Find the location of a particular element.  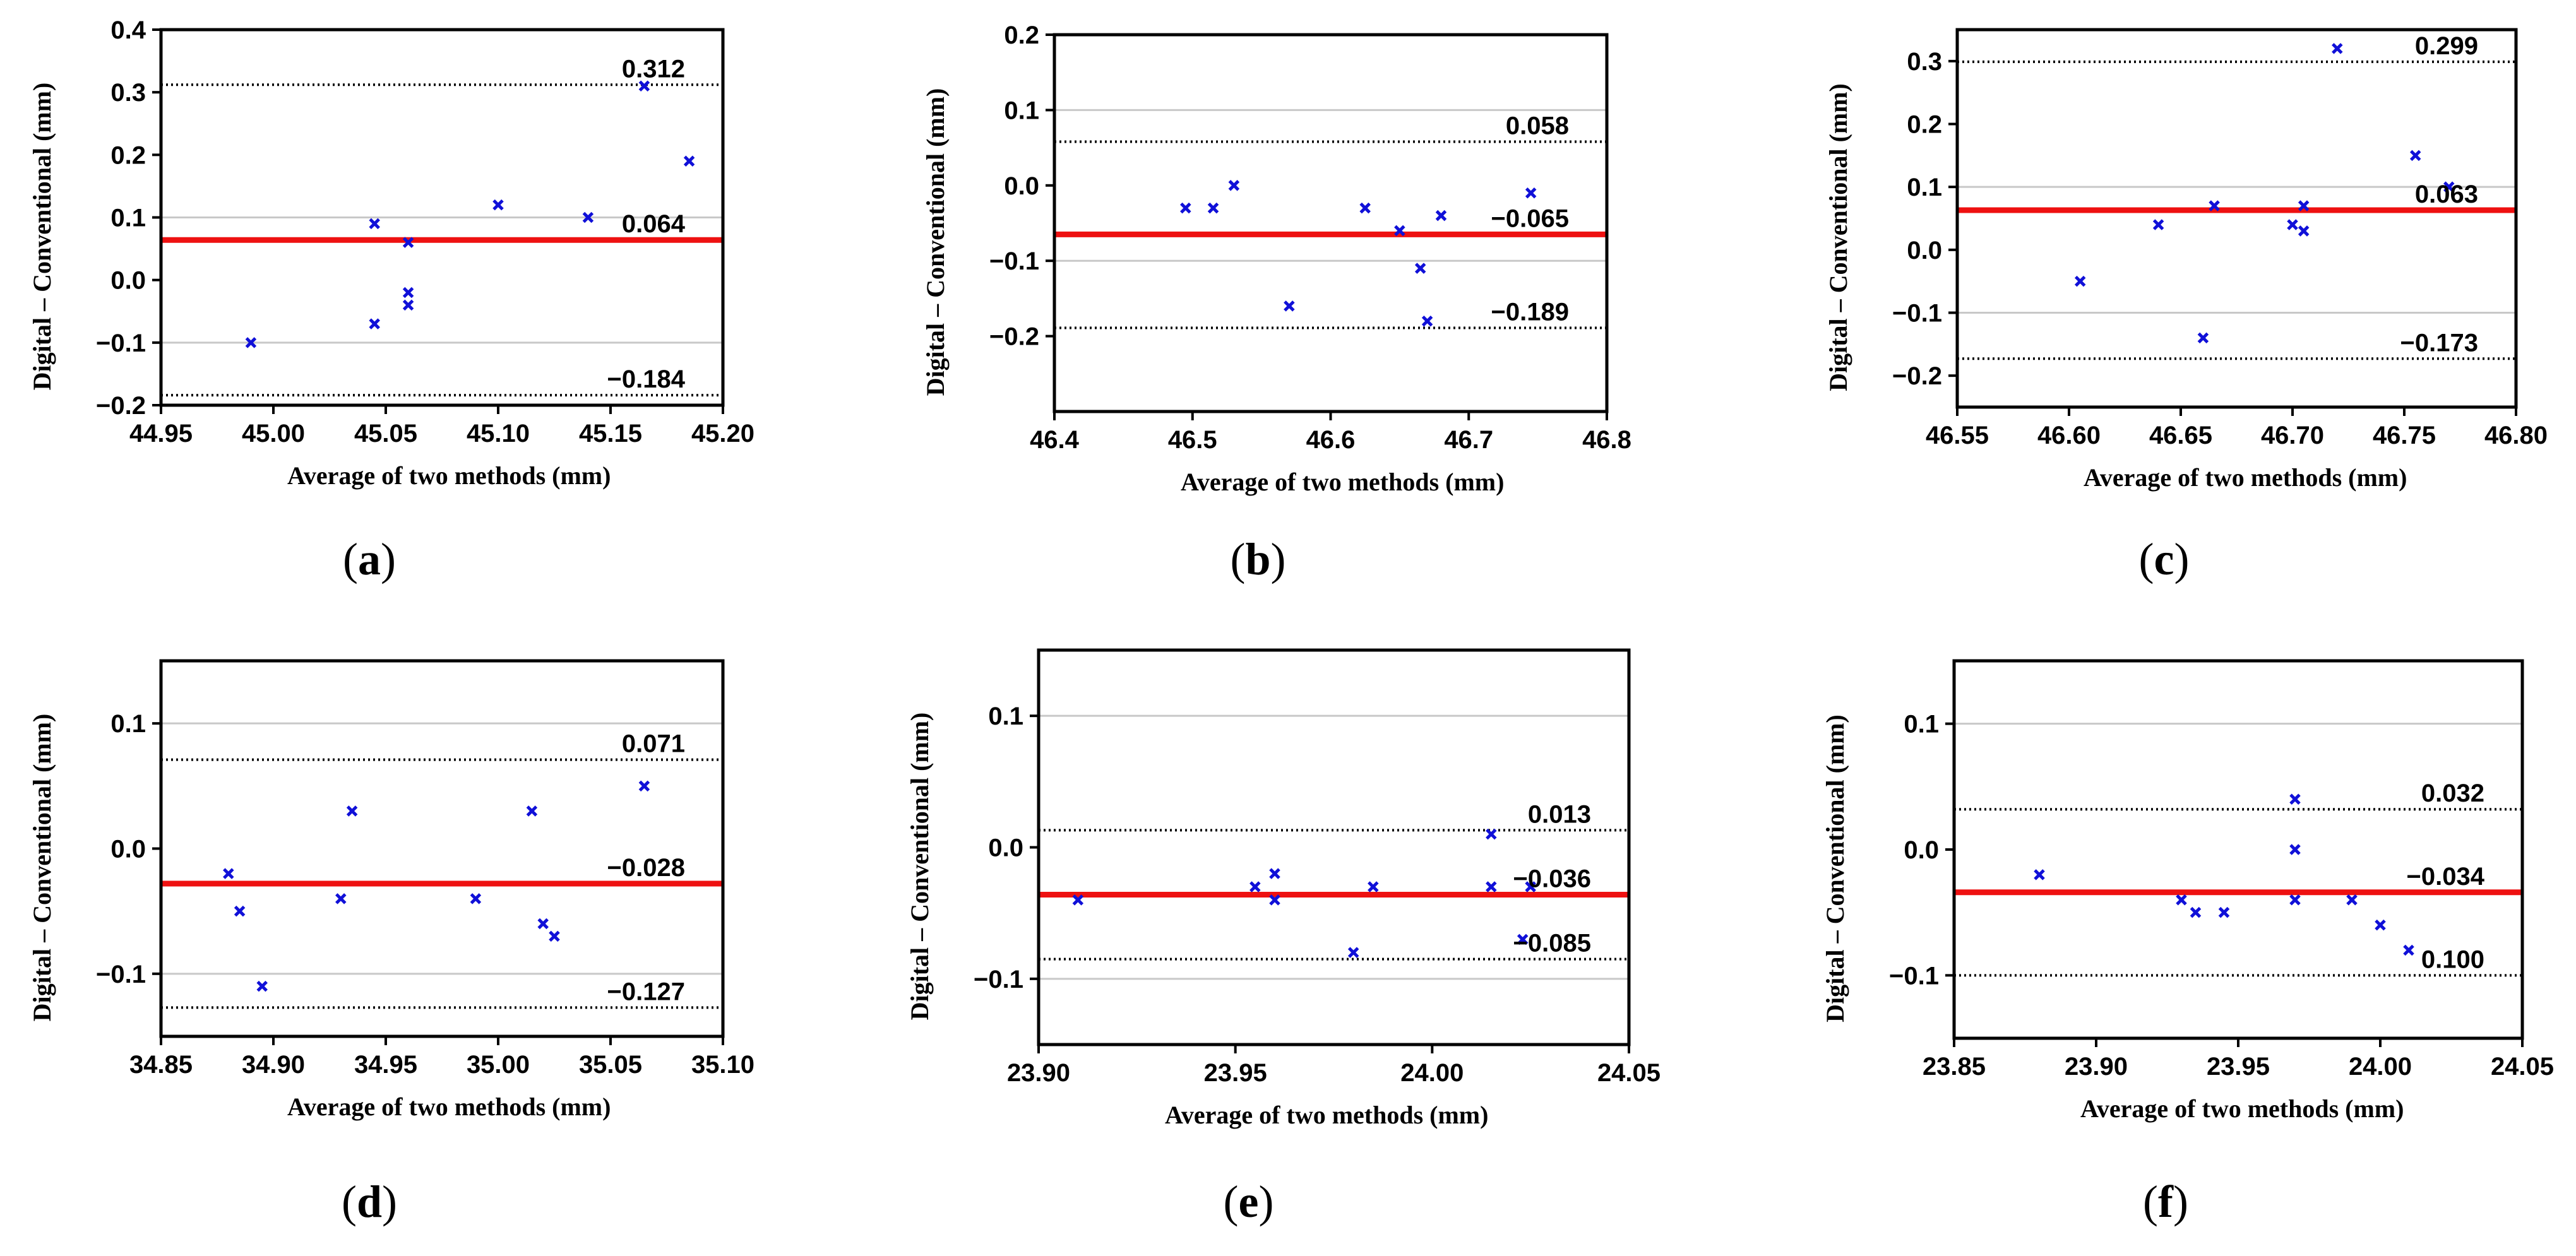

x-tick-label: 45.10 is located at coordinates (498, 433).